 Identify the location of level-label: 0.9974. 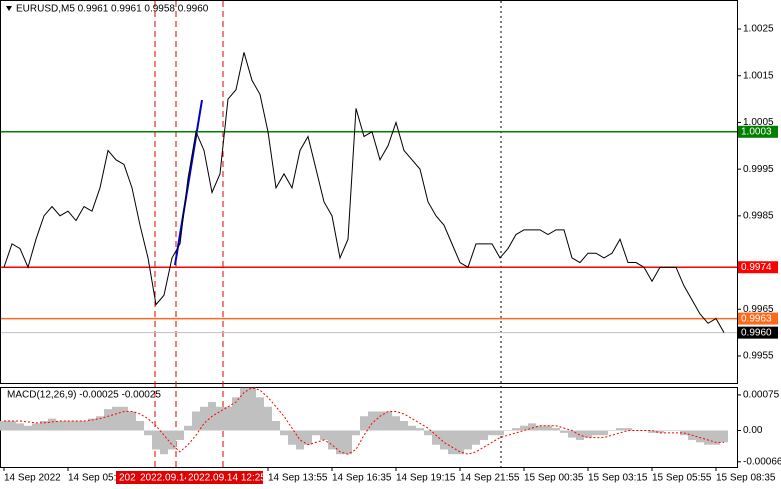
(756, 267).